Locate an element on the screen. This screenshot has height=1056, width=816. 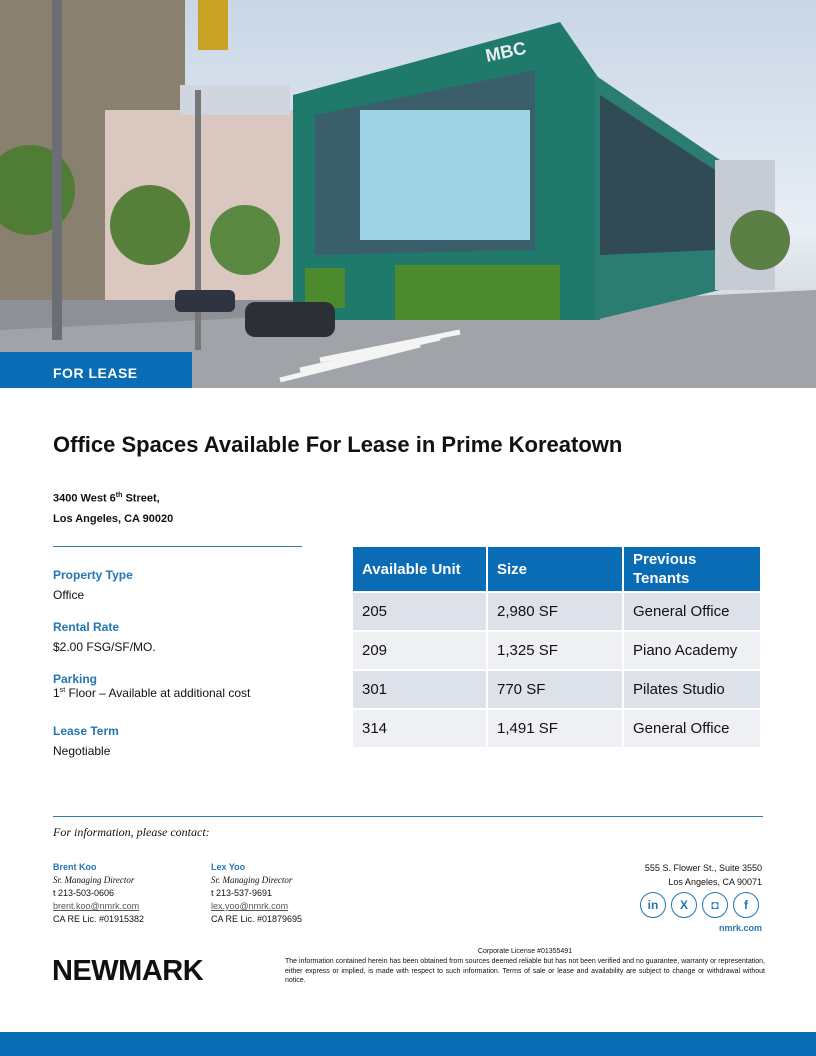
social-links: in X ◘ f is located at coordinates (699, 905).